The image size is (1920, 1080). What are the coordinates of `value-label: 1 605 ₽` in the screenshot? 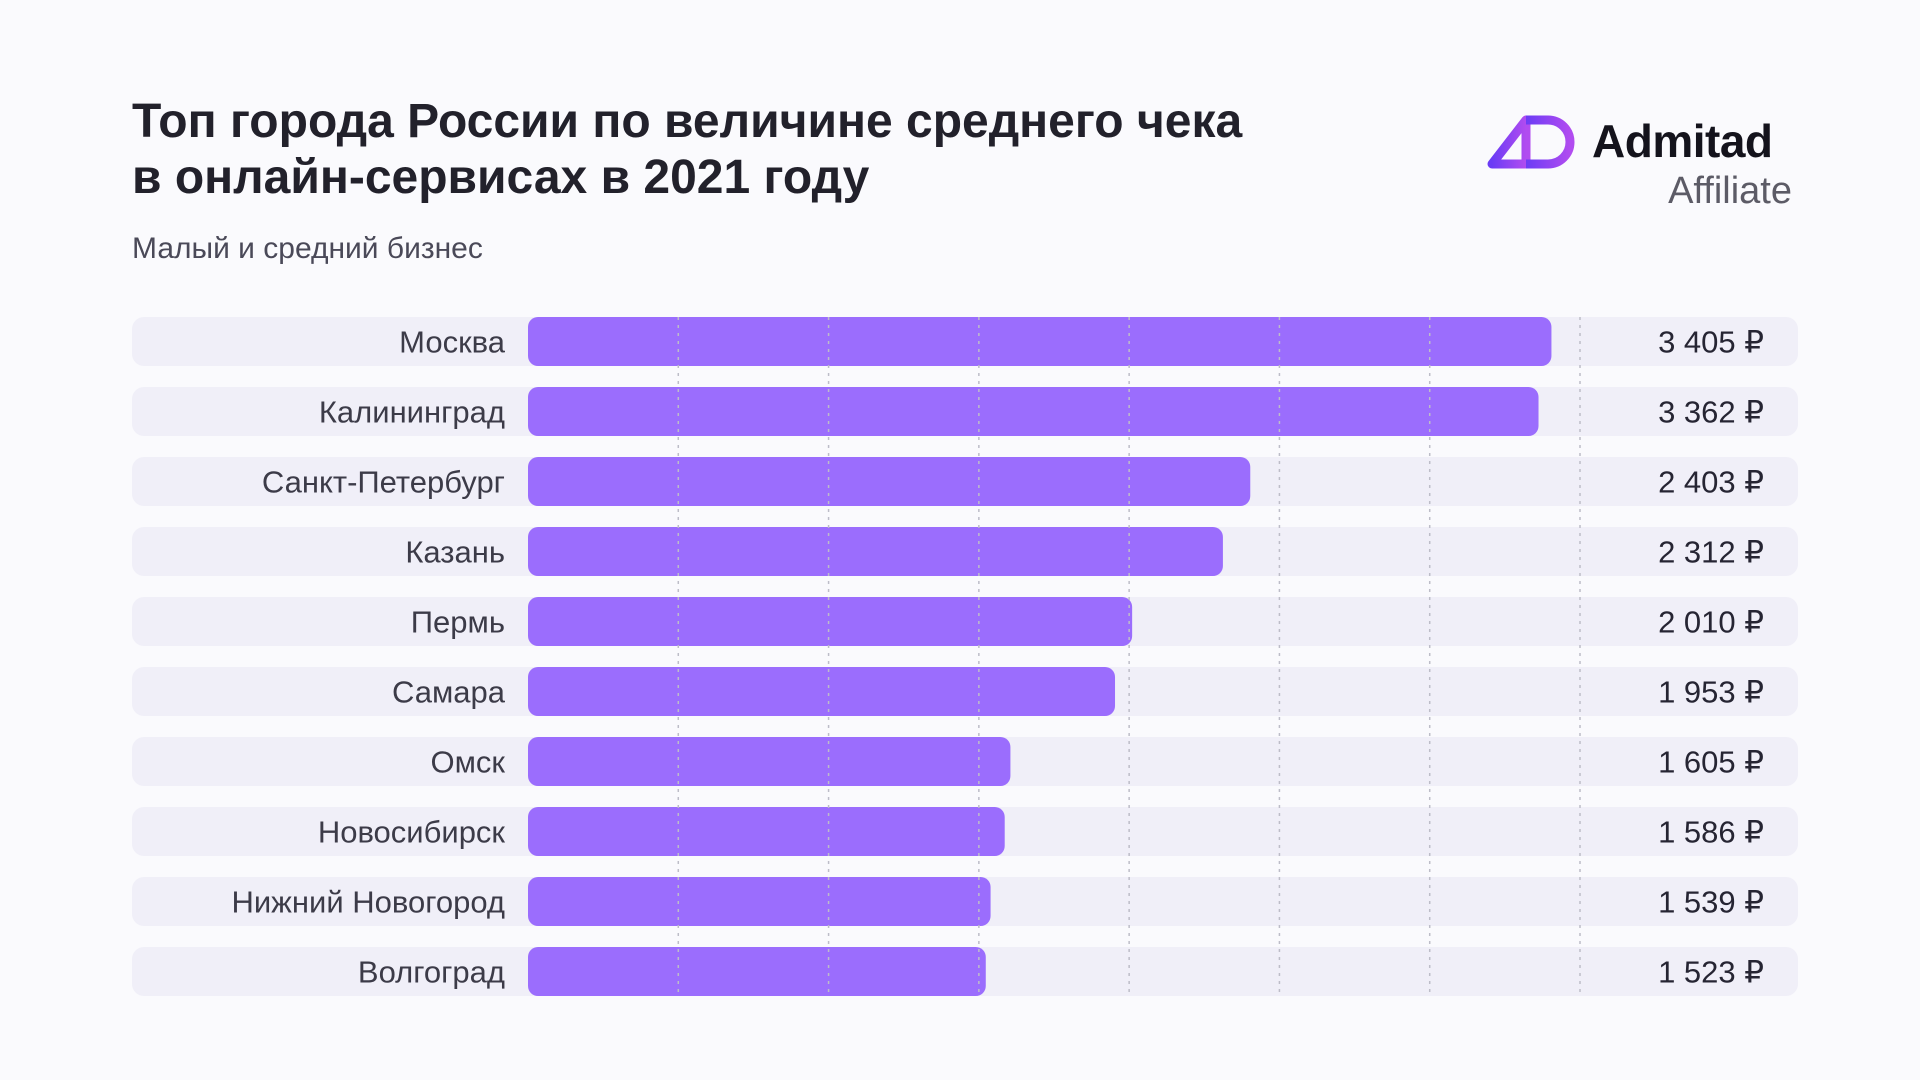 It's located at (1711, 762).